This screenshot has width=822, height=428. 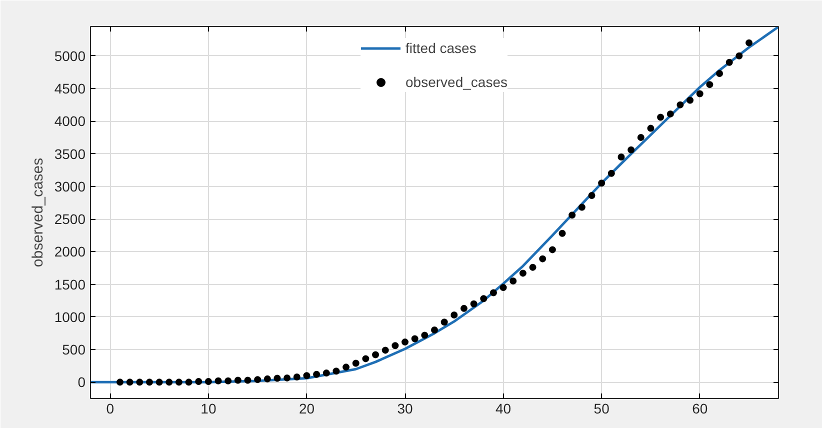 I want to click on y-tick-label: 1000, so click(x=70, y=316).